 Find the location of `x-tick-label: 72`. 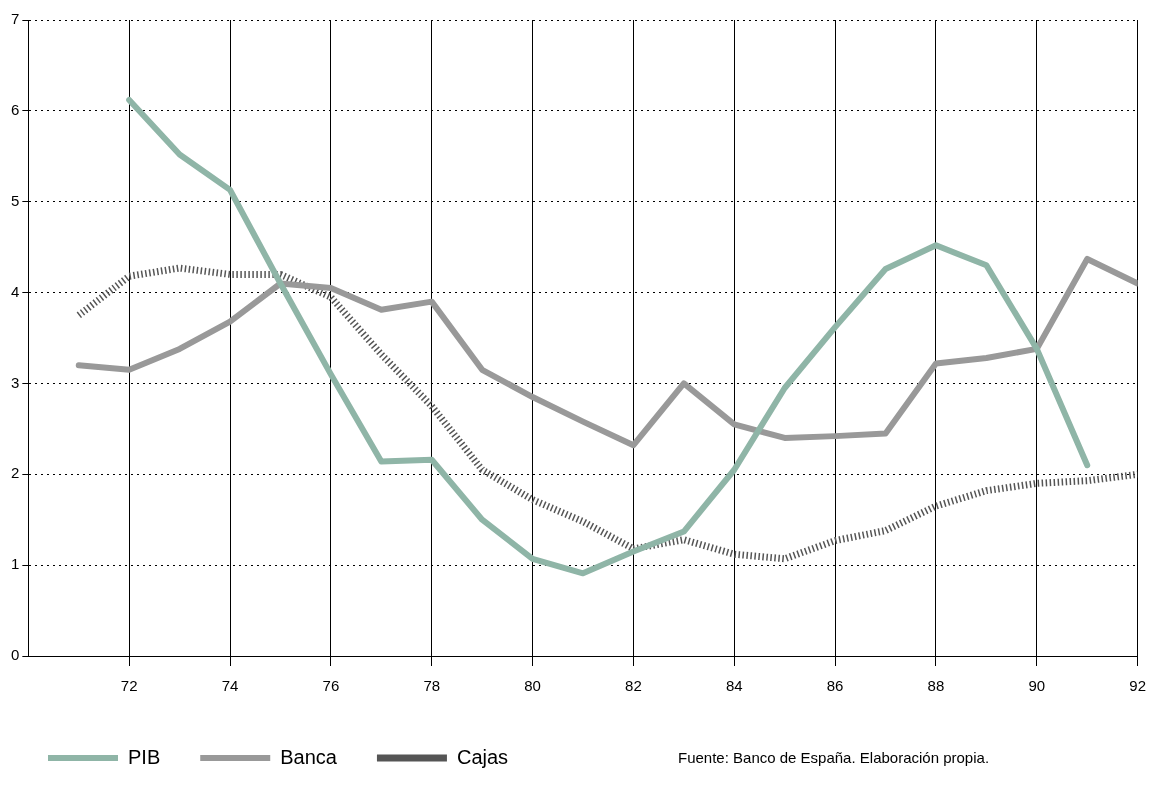

x-tick-label: 72 is located at coordinates (129, 686).